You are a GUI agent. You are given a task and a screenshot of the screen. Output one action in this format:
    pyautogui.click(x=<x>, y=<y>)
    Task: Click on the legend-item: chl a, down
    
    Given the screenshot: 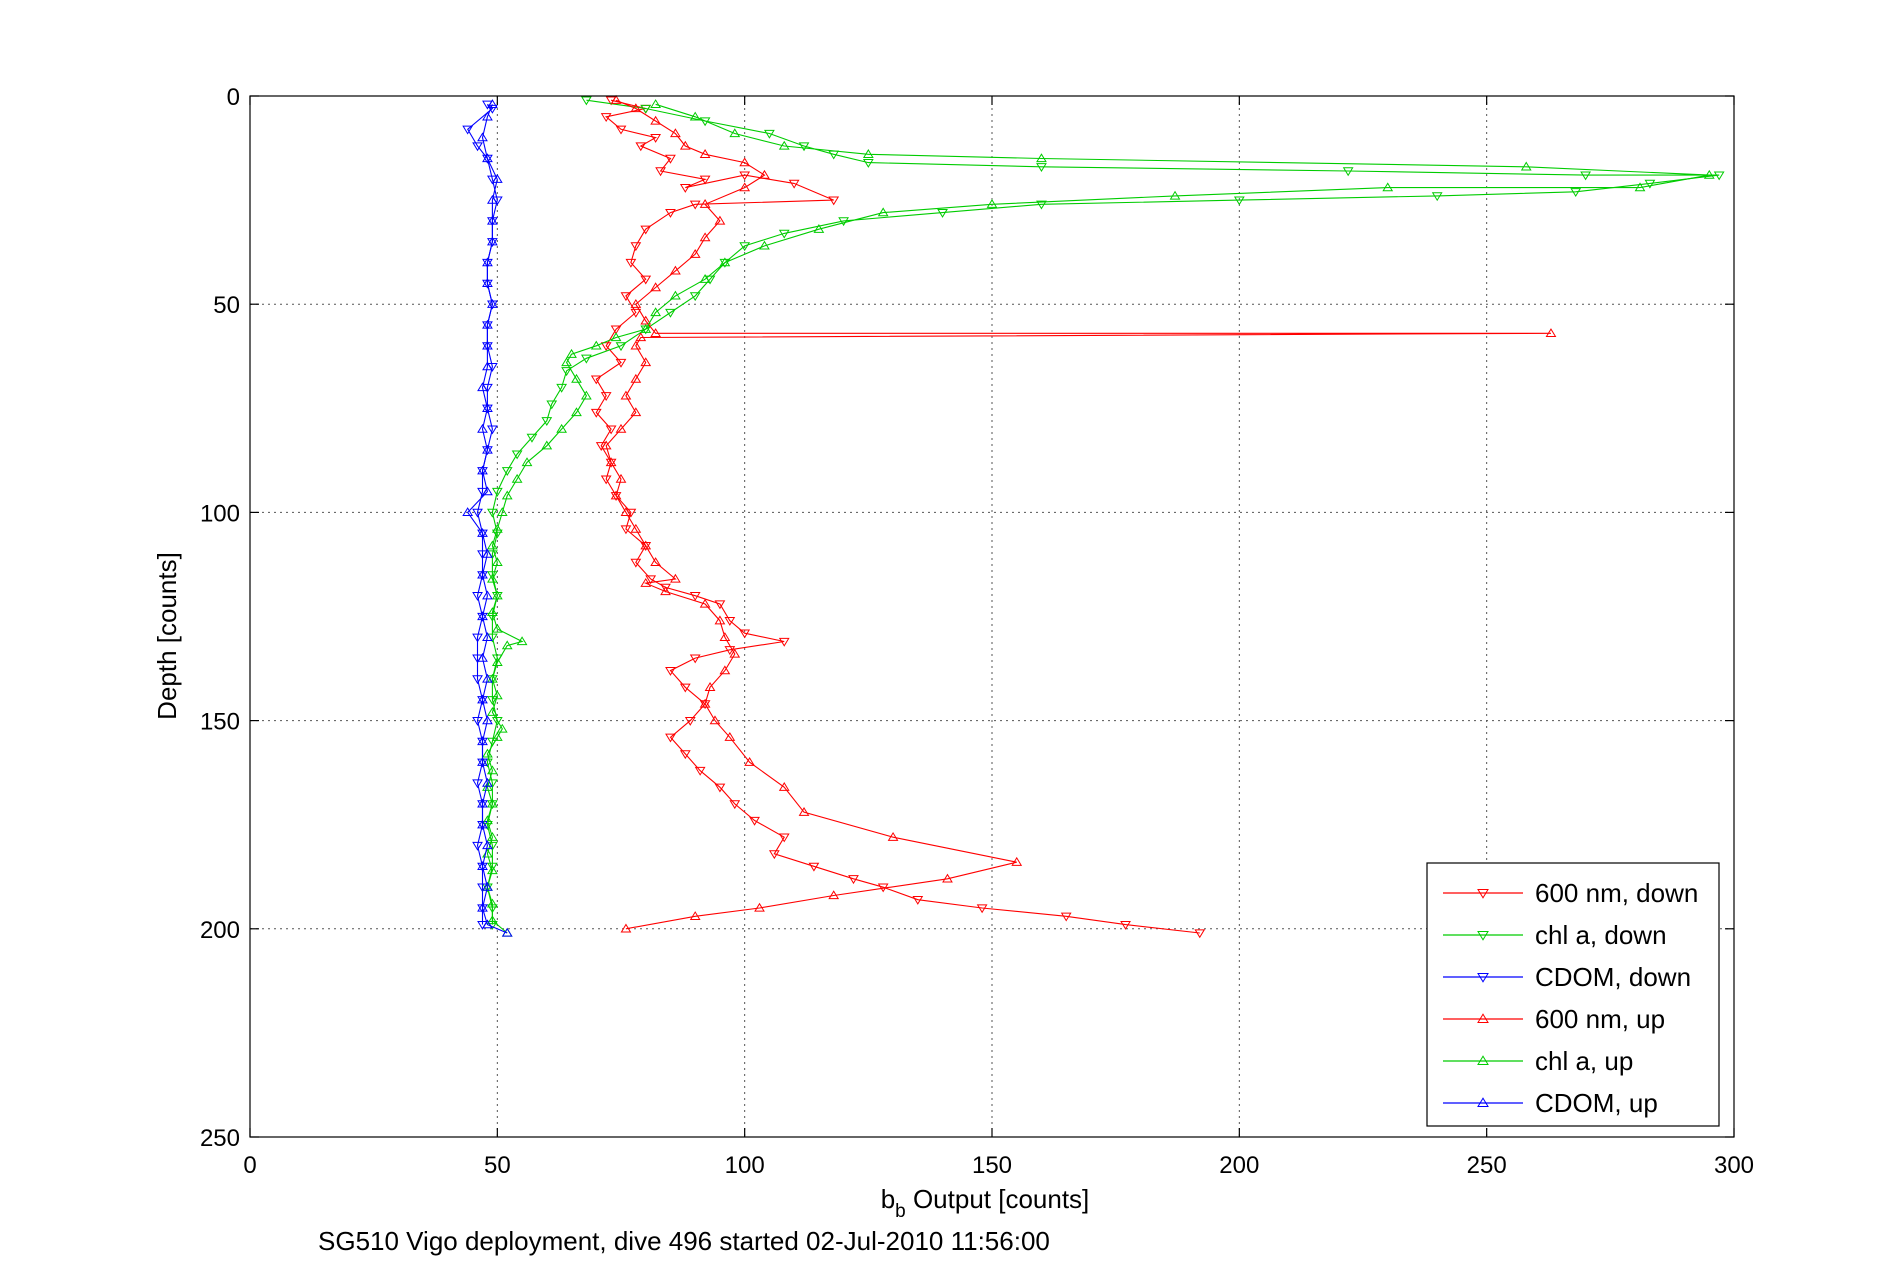 What is the action you would take?
    pyautogui.click(x=1555, y=935)
    